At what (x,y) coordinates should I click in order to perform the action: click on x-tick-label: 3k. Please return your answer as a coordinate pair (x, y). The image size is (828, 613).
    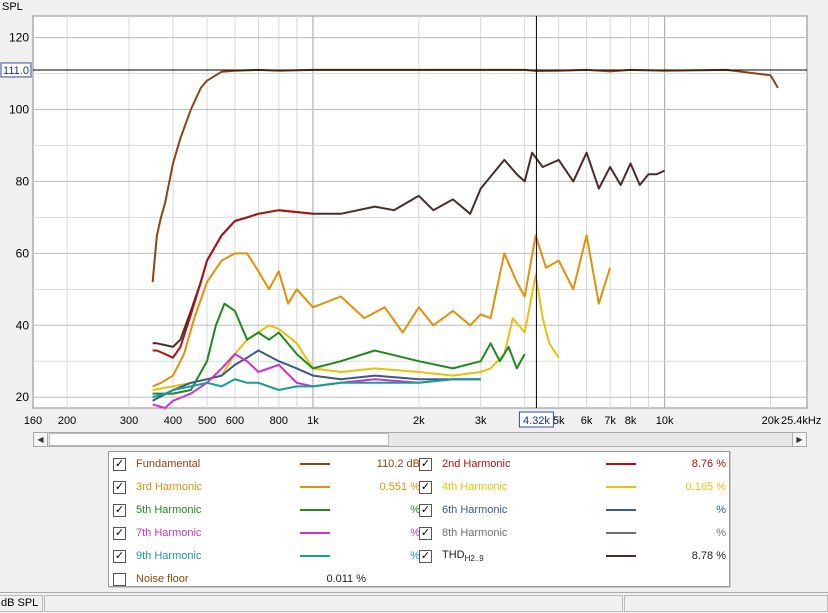
    Looking at the image, I should click on (481, 421).